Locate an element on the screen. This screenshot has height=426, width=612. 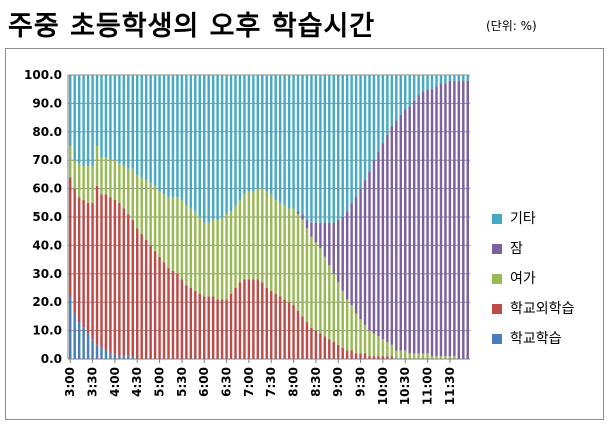
y-tick-label: 70.0 is located at coordinates (47, 160).